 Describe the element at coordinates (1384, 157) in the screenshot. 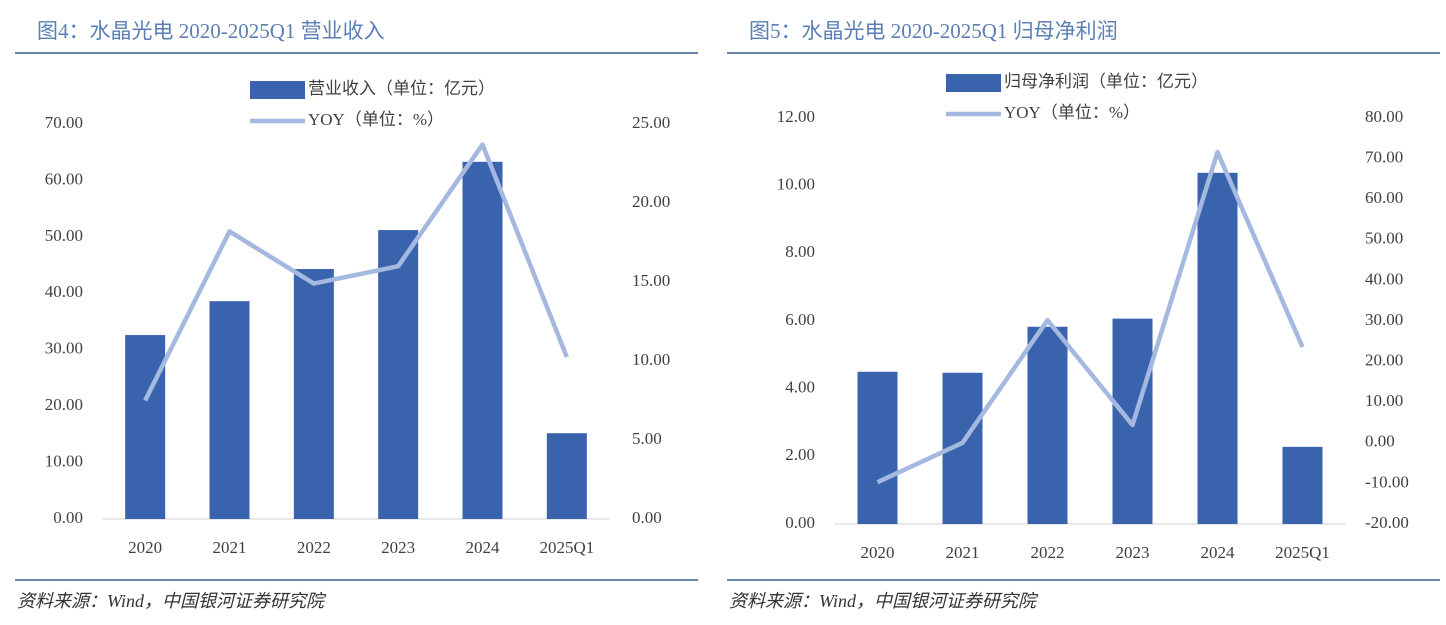

I see `y2-tick-label: 70.00` at that location.